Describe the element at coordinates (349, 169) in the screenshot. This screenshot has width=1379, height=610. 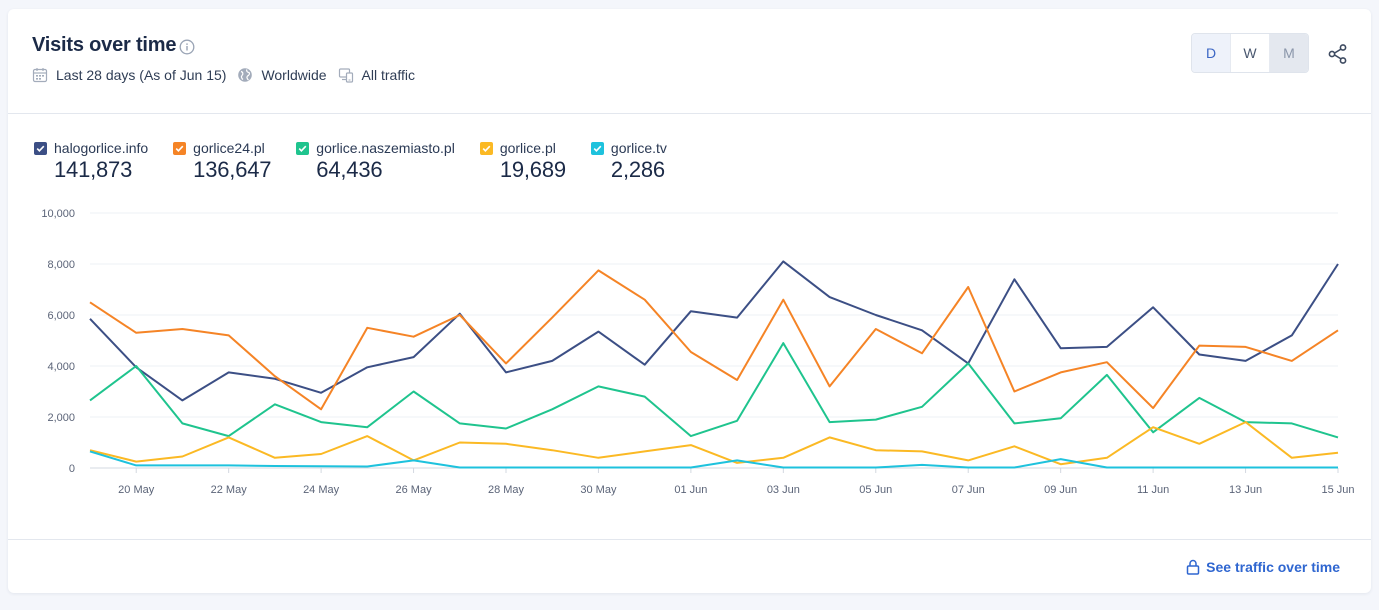
I see `legend-total: 64,436` at that location.